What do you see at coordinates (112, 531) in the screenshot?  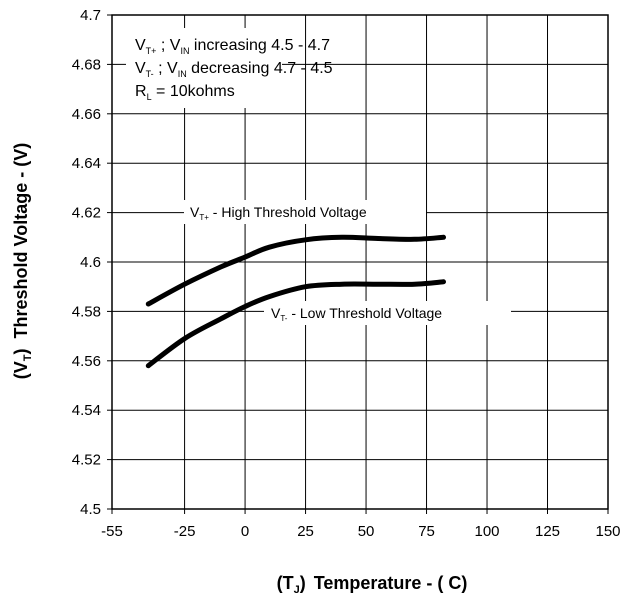 I see `x-tick-label: -55` at bounding box center [112, 531].